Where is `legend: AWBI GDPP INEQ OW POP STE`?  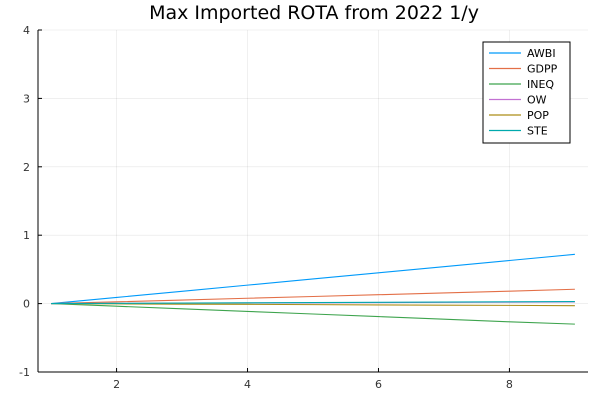 legend: AWBI GDPP INEQ OW POP STE is located at coordinates (526, 92).